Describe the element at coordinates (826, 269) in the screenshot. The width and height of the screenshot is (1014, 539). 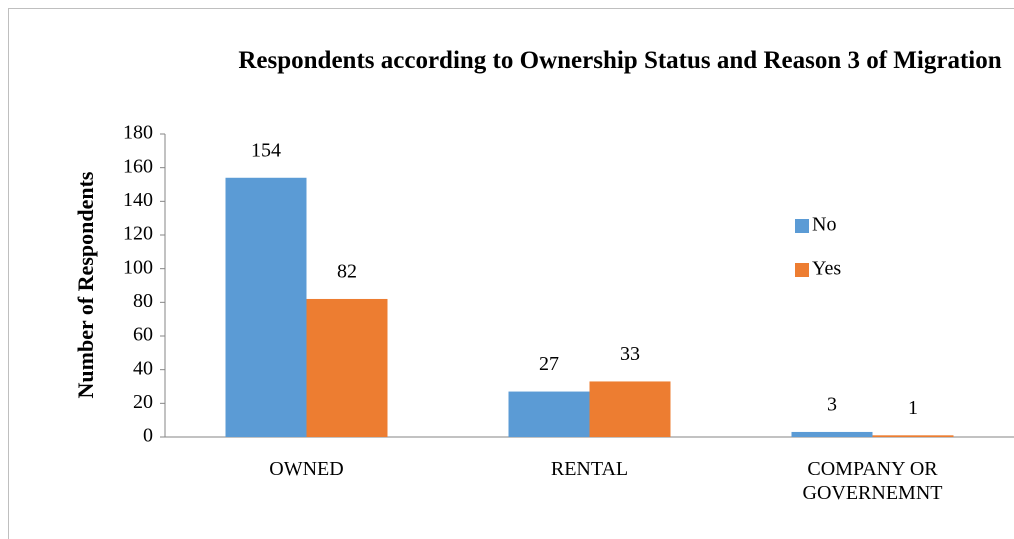
I see `legend-label: Yes` at that location.